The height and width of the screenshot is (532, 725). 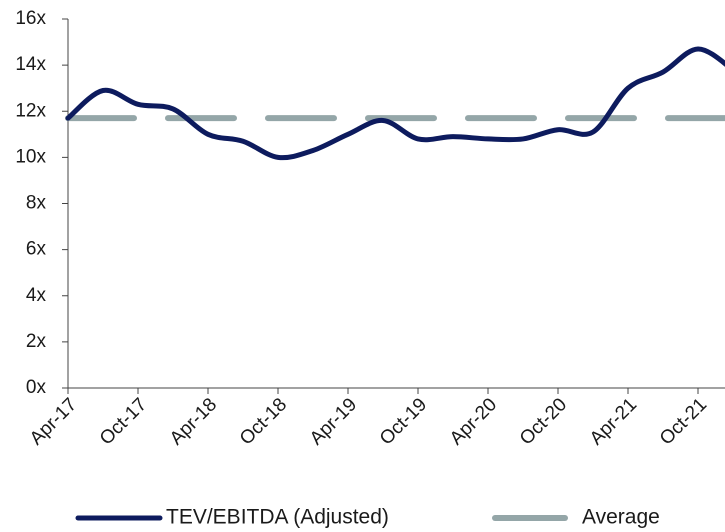 What do you see at coordinates (36, 341) in the screenshot?
I see `y-tick-label: 2x` at bounding box center [36, 341].